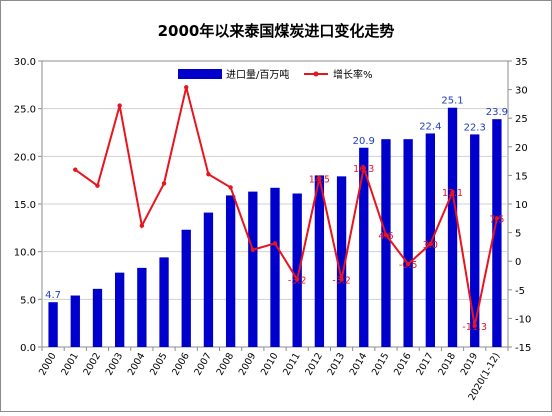 The height and width of the screenshot is (416, 552). I want to click on left-tick-label: 20.0, so click(25, 157).